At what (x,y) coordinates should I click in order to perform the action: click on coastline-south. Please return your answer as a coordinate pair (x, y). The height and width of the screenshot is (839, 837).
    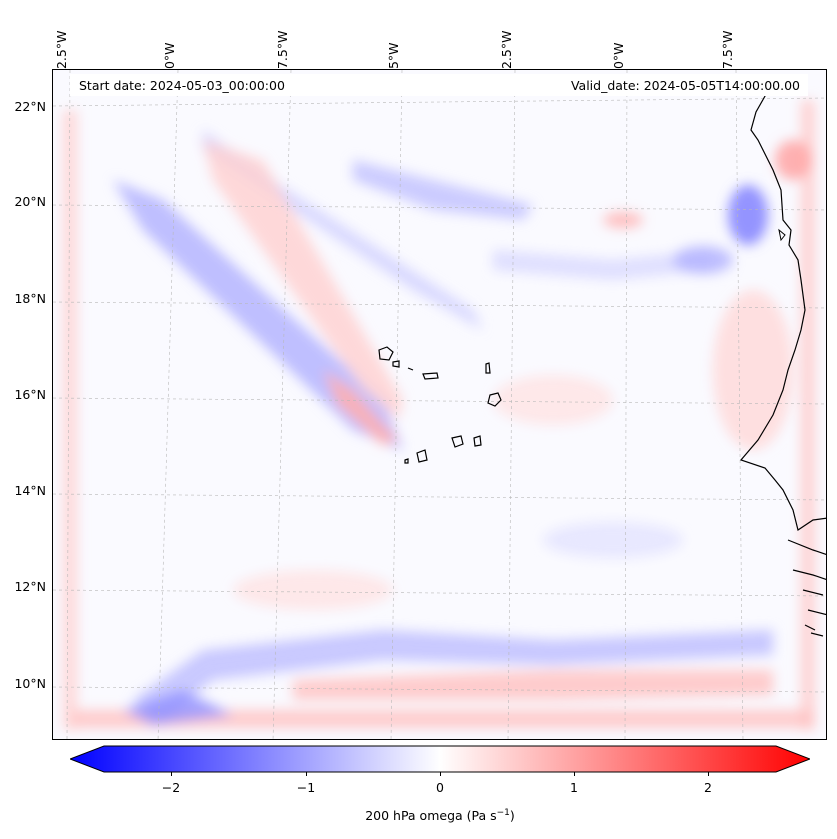
    Looking at the image, I should click on (806, 588).